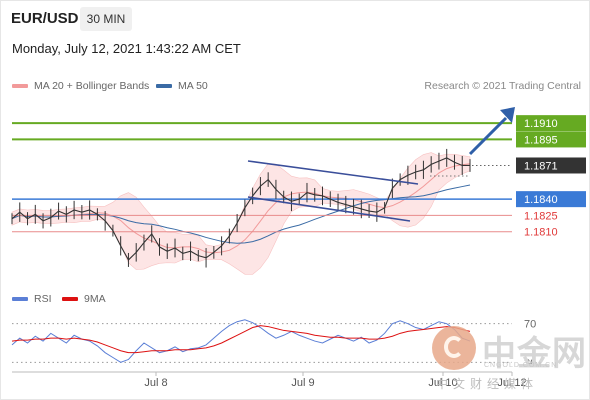 The image size is (590, 400). I want to click on legend-ma20: MA 20 + Bollinger Bands, so click(80, 86).